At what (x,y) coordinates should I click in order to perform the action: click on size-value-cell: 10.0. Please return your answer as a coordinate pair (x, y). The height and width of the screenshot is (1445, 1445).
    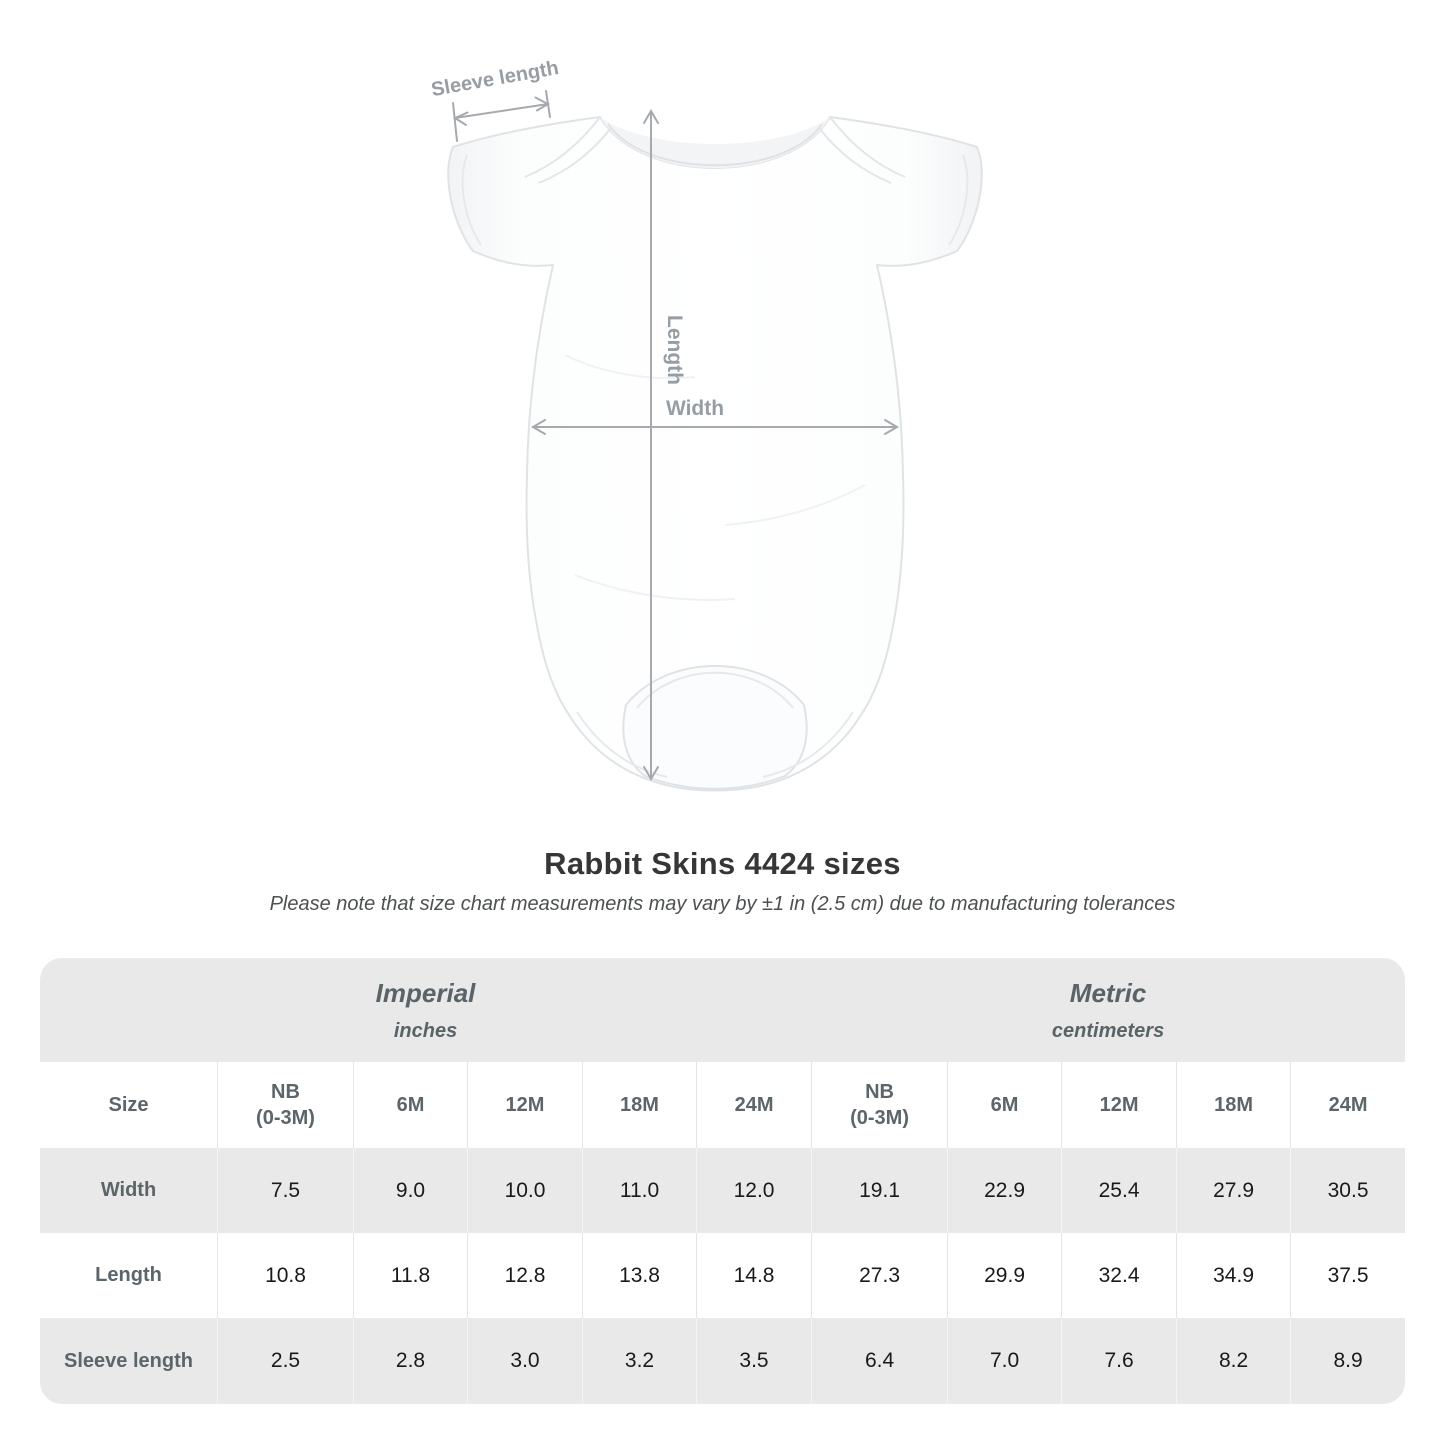
    Looking at the image, I should click on (524, 1190).